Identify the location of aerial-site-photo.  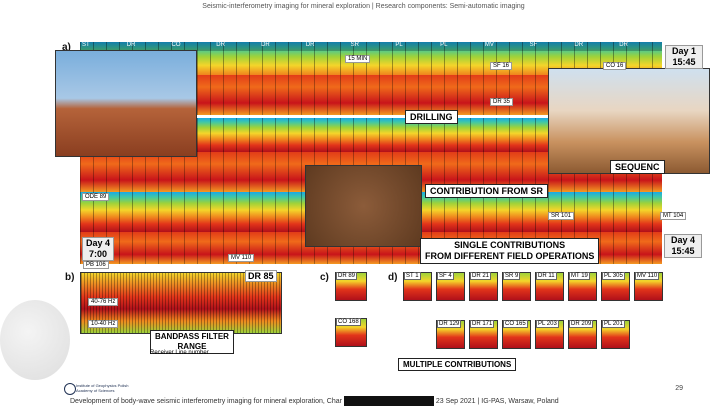
(363, 206).